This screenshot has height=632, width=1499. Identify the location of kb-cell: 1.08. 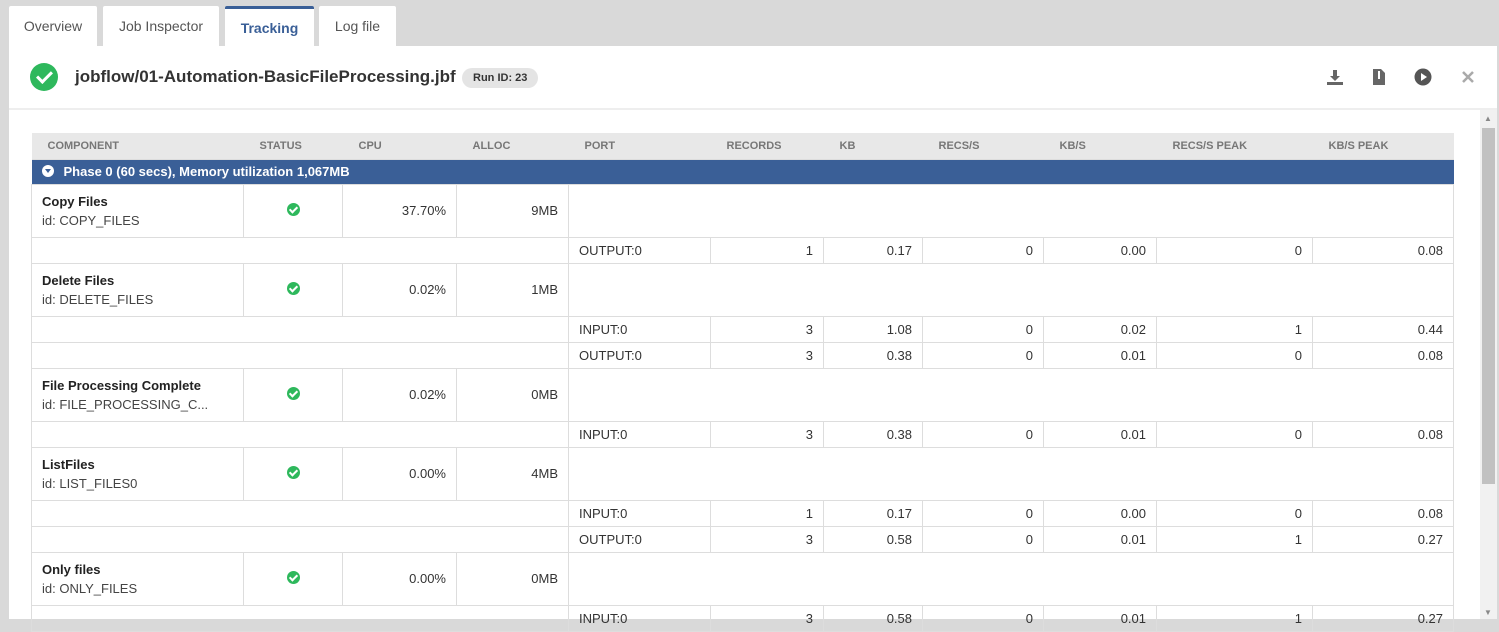
(873, 329).